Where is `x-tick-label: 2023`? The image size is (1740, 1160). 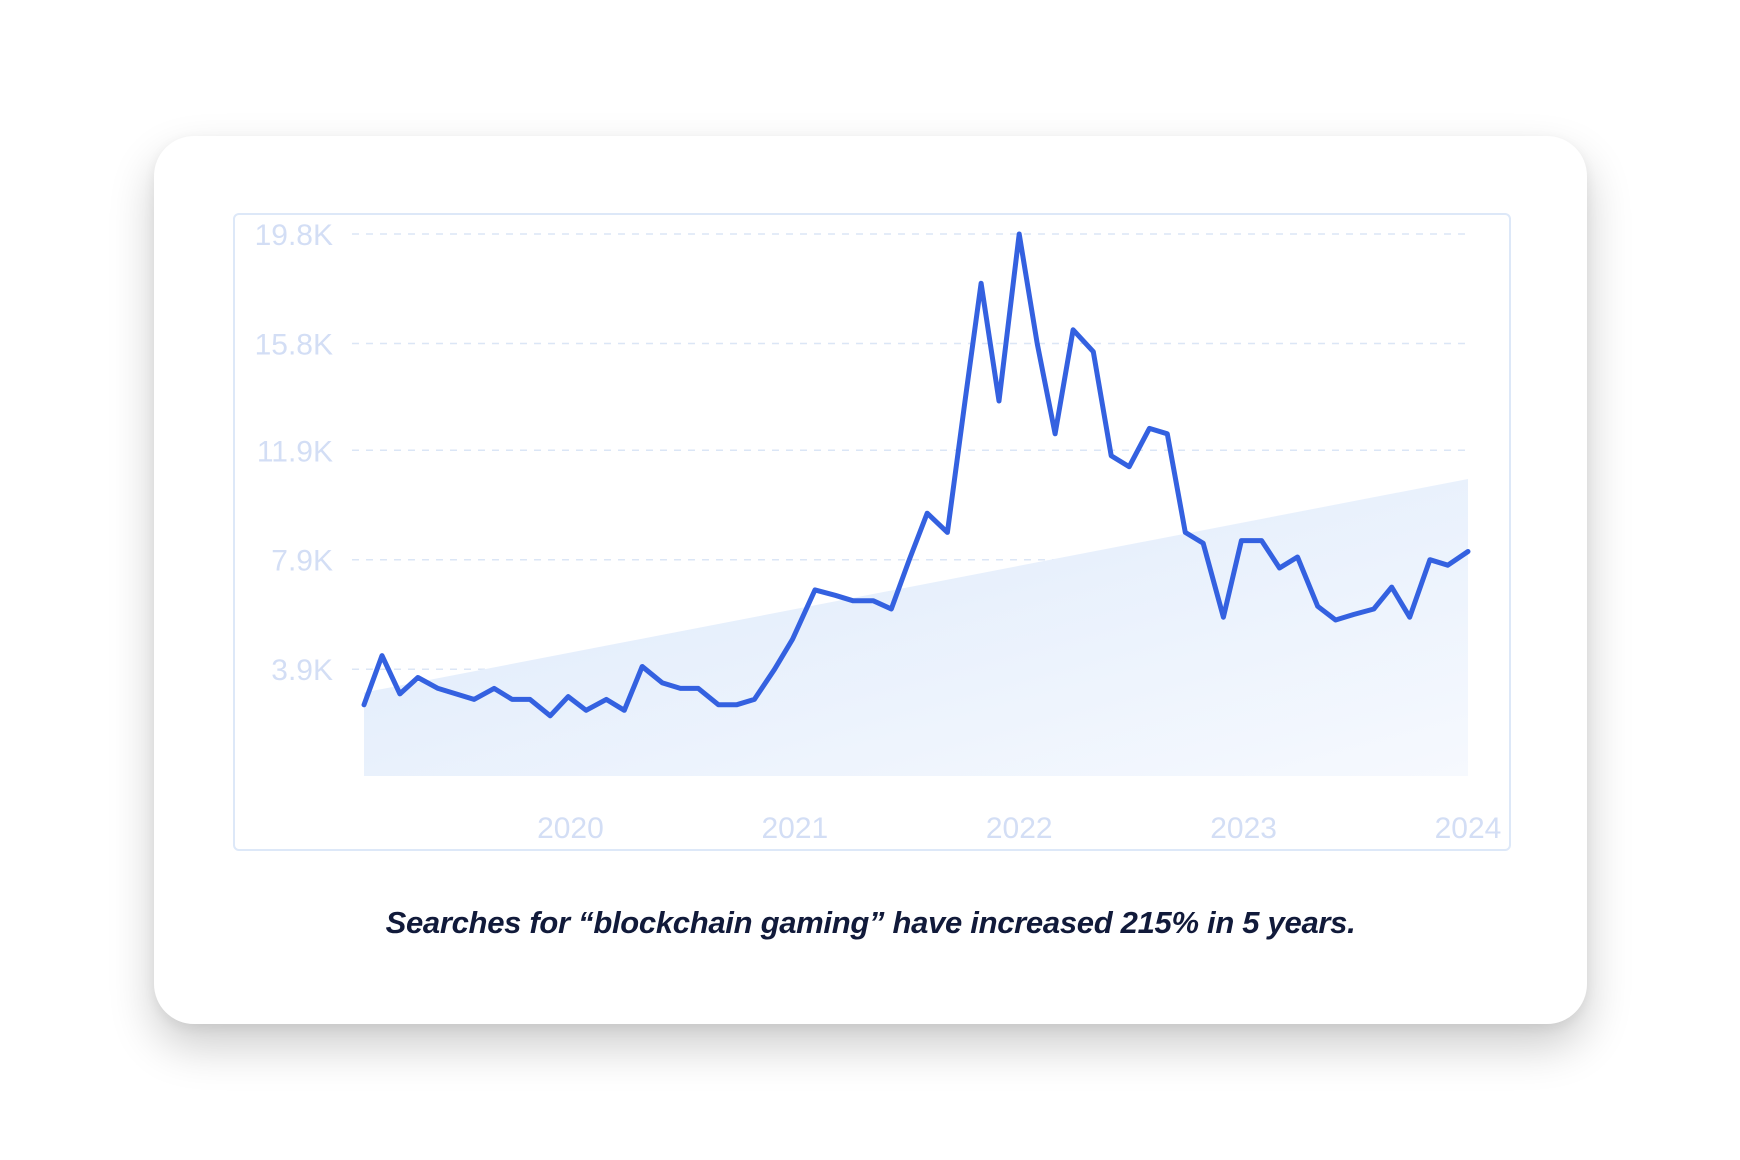 x-tick-label: 2023 is located at coordinates (1243, 828).